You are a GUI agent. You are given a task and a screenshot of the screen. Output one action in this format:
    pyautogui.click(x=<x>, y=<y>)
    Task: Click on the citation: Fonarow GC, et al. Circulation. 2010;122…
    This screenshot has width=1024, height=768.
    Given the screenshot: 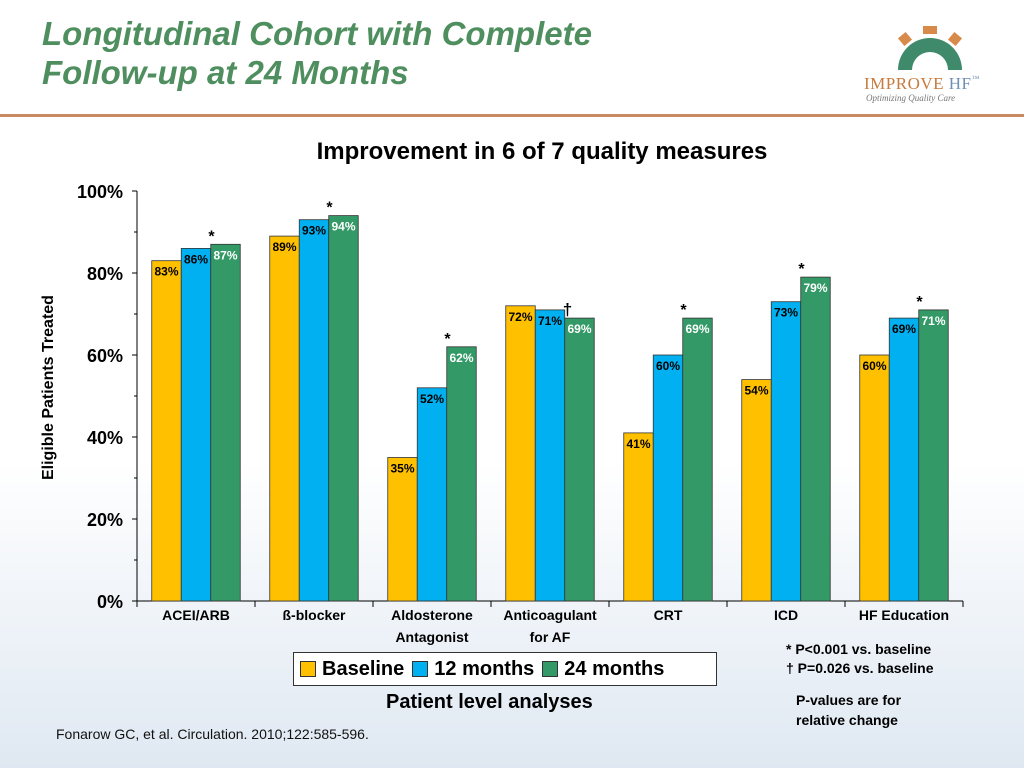 What is the action you would take?
    pyautogui.click(x=212, y=734)
    